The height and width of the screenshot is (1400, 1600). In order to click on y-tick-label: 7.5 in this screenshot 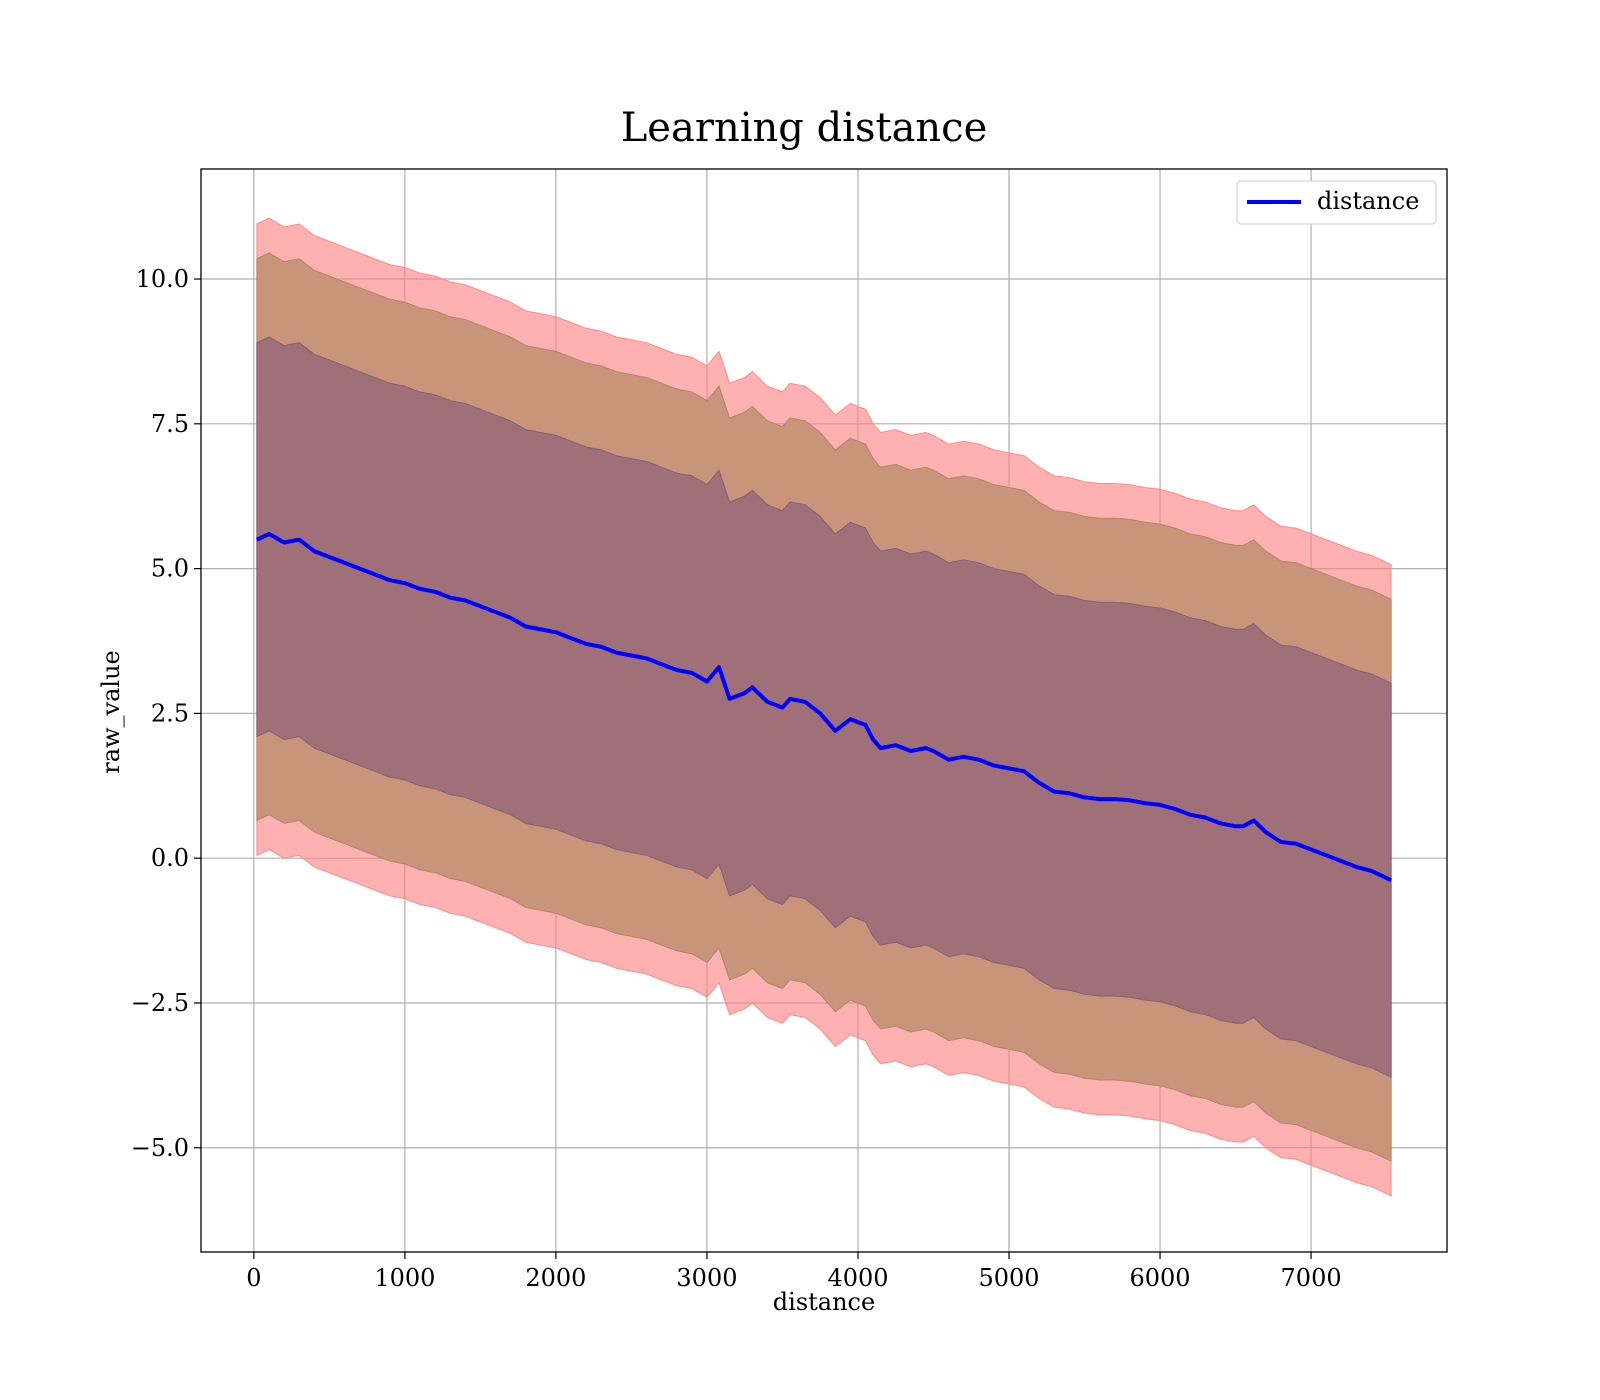, I will do `click(170, 424)`.